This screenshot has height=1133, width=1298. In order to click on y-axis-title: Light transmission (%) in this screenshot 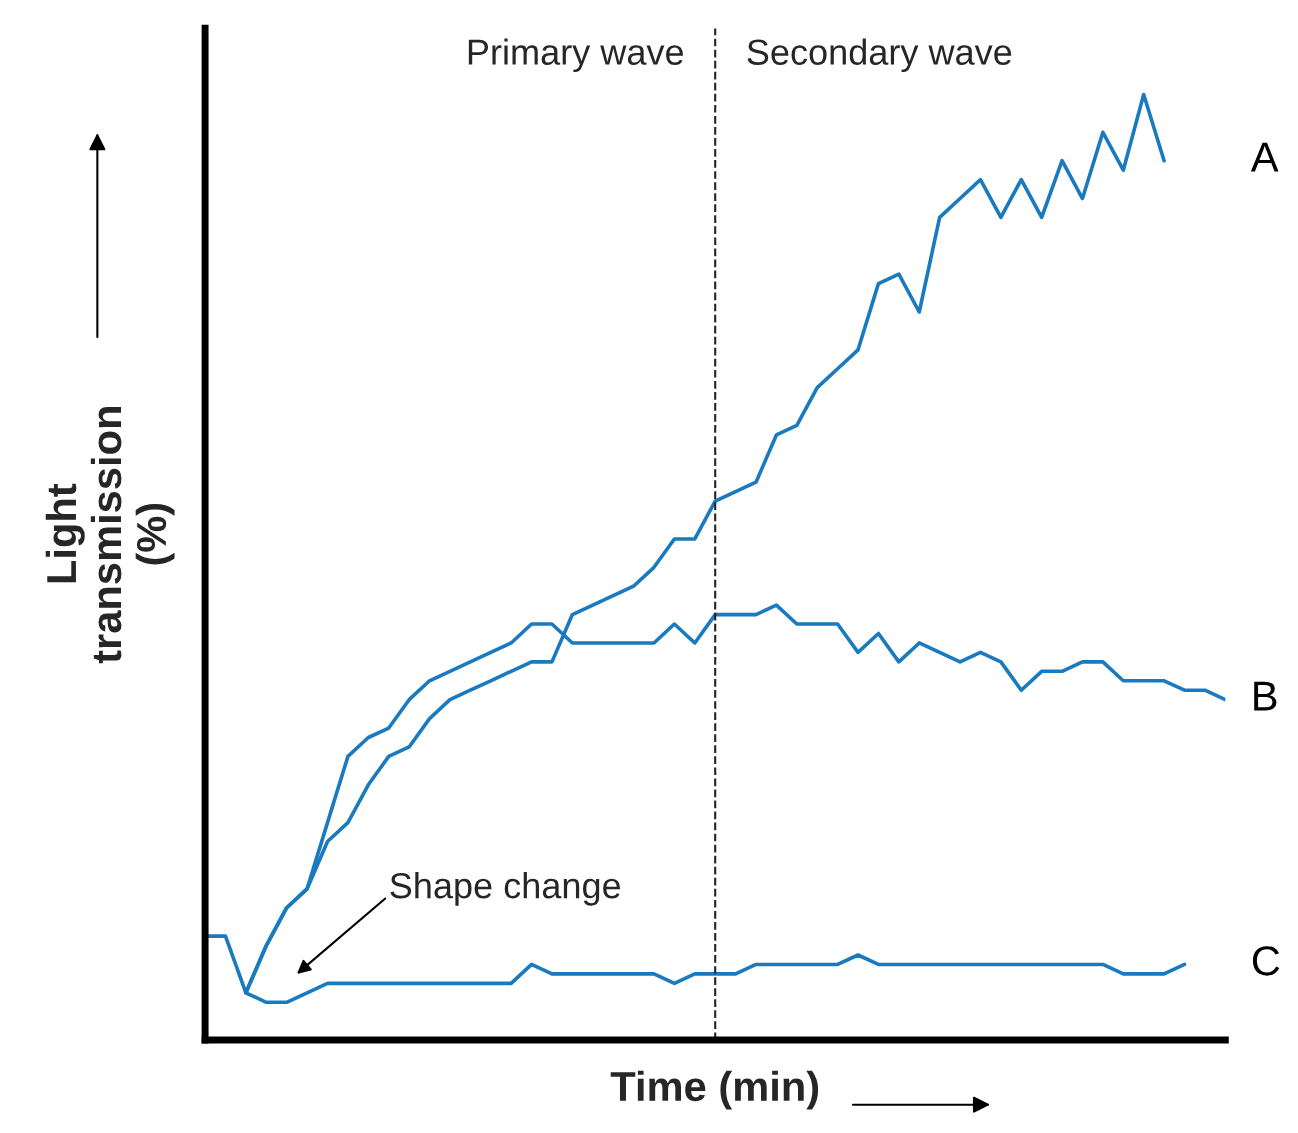, I will do `click(110, 535)`.